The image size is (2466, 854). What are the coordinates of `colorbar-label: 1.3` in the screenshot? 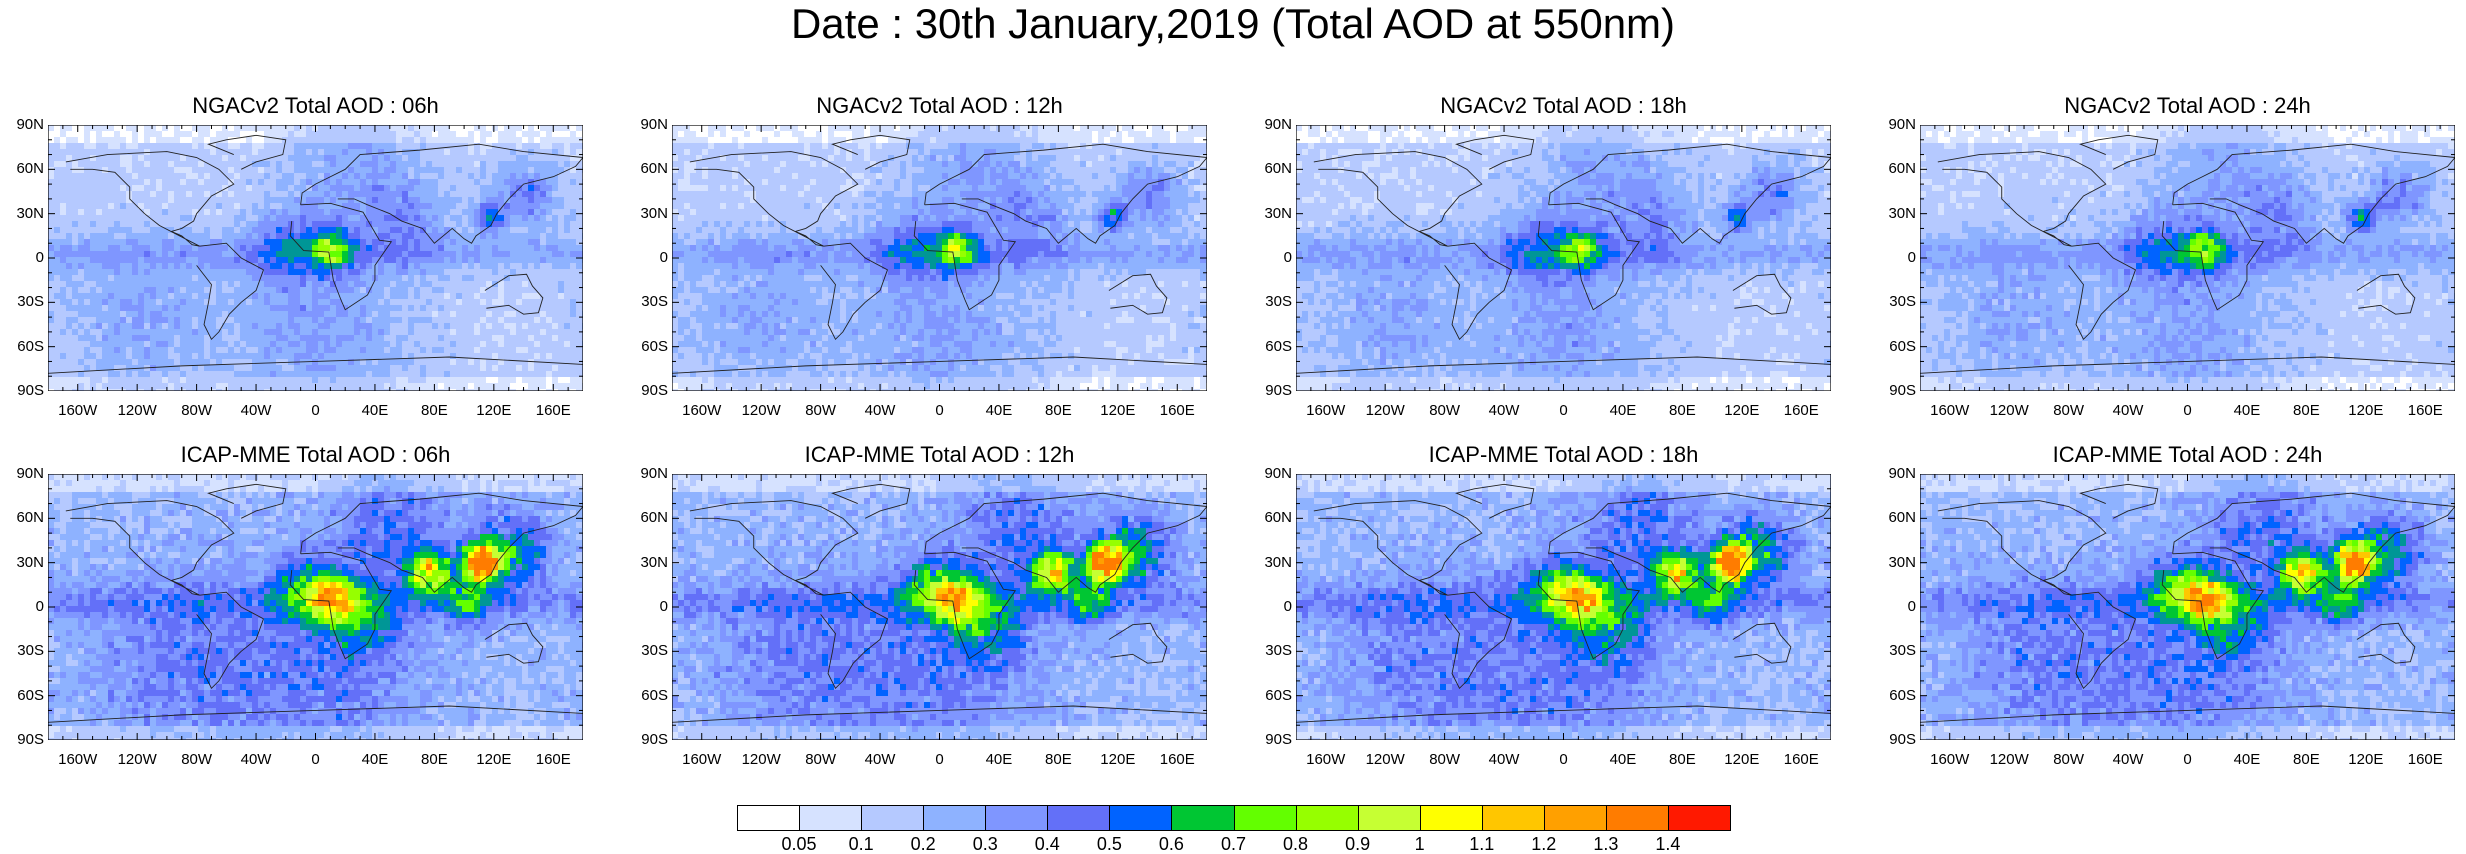 It's located at (1606, 844).